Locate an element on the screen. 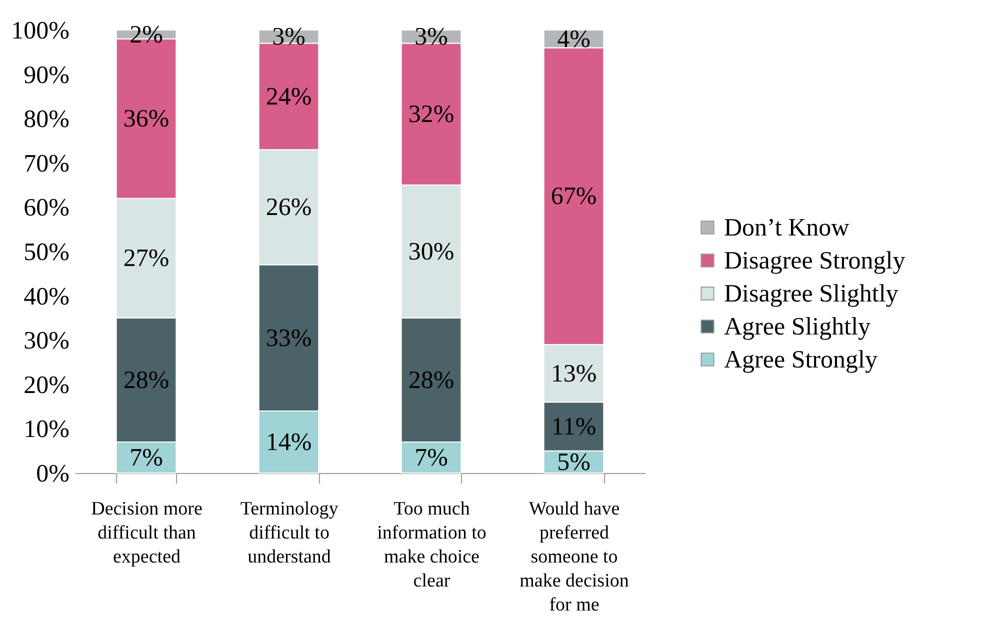 The height and width of the screenshot is (643, 996). data-label: 11% is located at coordinates (573, 426).